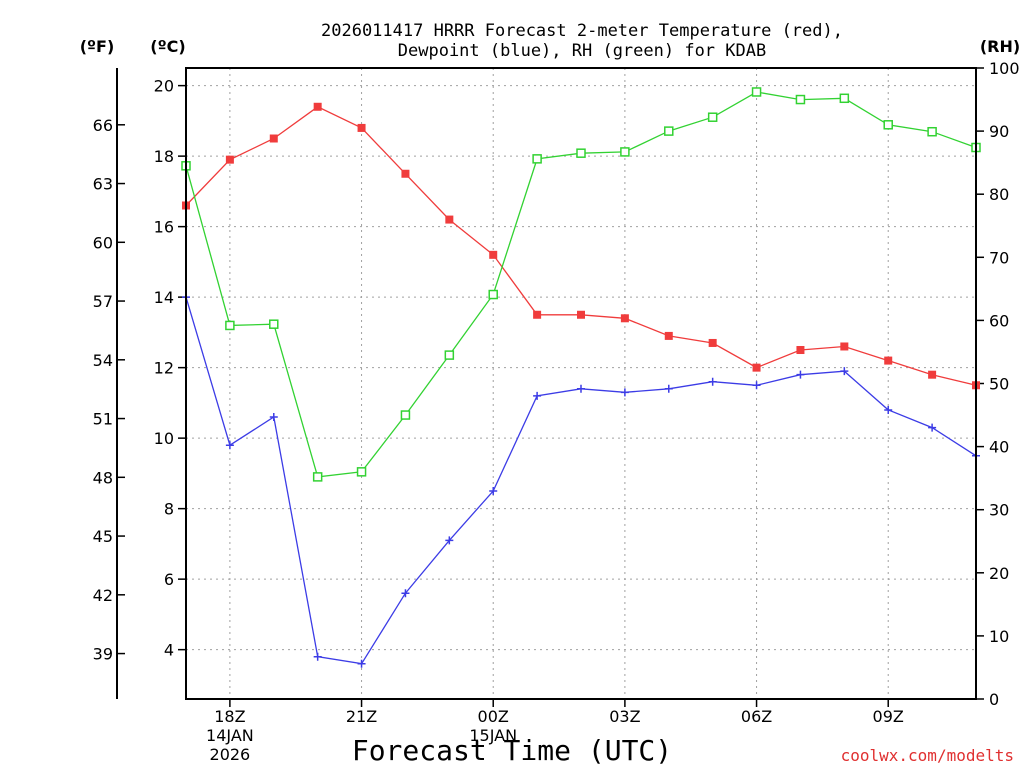 Image resolution: width=1024 pixels, height=768 pixels. What do you see at coordinates (999, 636) in the screenshot?
I see `rh-tick-label: 10` at bounding box center [999, 636].